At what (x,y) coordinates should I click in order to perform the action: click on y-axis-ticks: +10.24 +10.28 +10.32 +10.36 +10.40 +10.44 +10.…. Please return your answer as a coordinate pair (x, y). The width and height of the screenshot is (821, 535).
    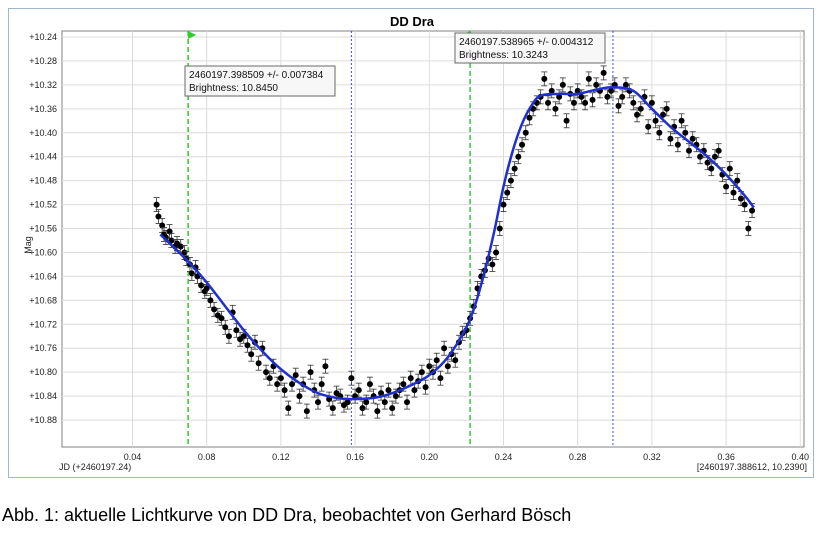
    Looking at the image, I should click on (43, 228).